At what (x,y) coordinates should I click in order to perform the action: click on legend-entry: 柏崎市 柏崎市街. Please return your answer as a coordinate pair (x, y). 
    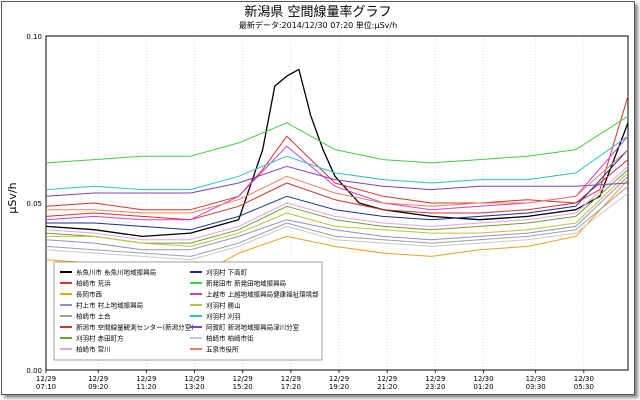
    Looking at the image, I should click on (230, 338).